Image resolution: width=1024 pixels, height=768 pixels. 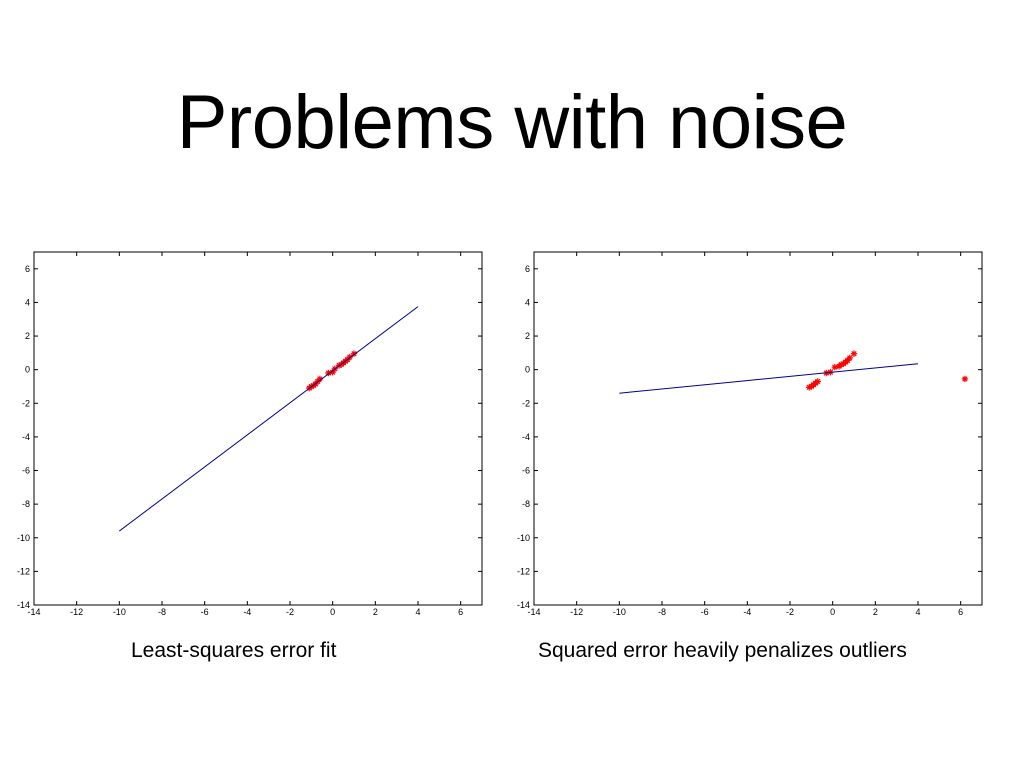 What do you see at coordinates (722, 650) in the screenshot?
I see `caption-outlier: Squared error heavily penalizes outliers` at bounding box center [722, 650].